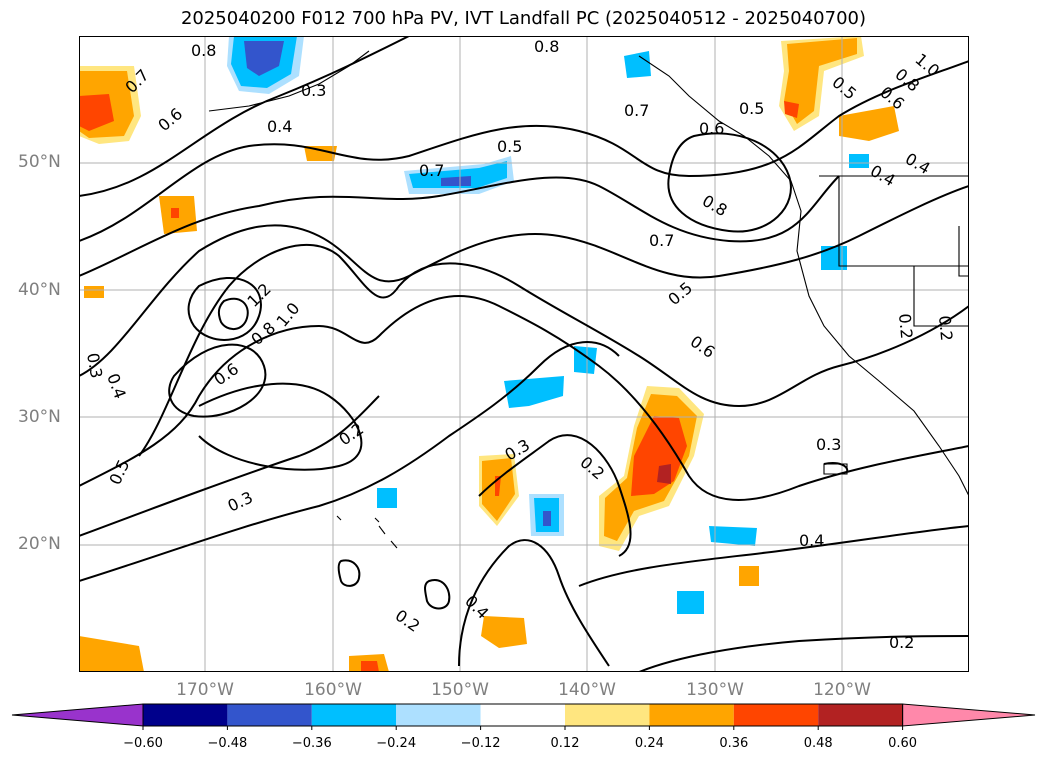 This screenshot has height=765, width=1047. Describe the element at coordinates (39, 544) in the screenshot. I see `lat-tick-label: 20°N` at that location.